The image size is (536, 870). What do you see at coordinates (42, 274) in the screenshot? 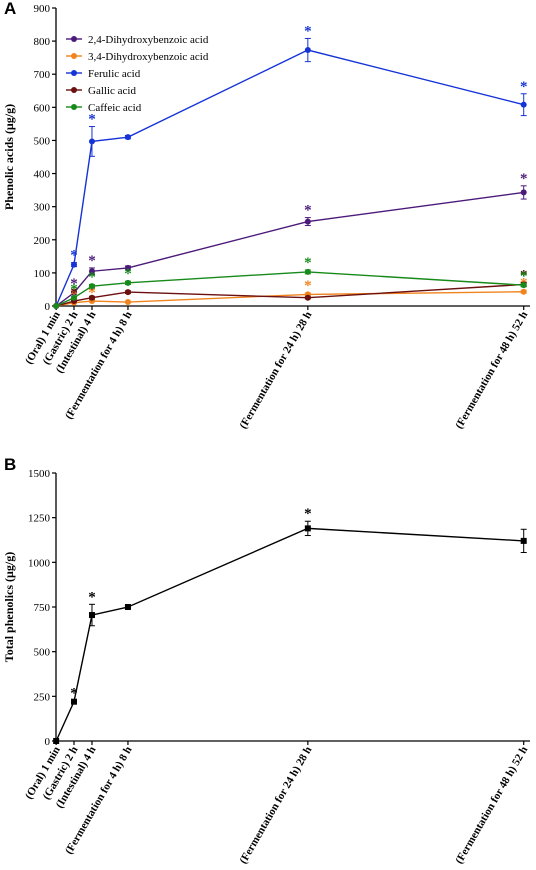
I see `y-tick-label: 100` at bounding box center [42, 274].